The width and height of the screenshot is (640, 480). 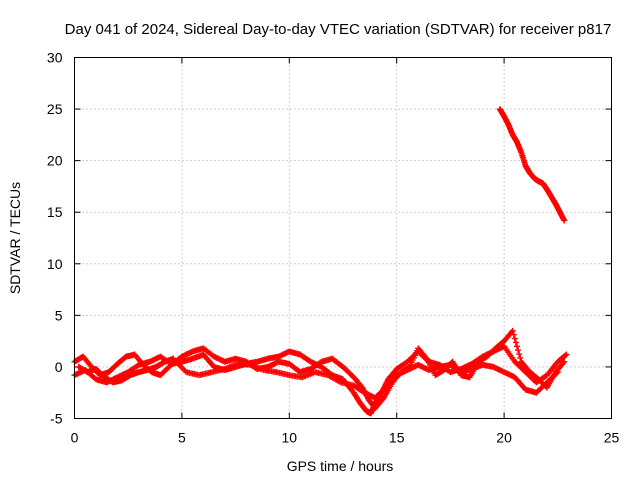 I want to click on x-tick-label: 0, so click(x=75, y=438).